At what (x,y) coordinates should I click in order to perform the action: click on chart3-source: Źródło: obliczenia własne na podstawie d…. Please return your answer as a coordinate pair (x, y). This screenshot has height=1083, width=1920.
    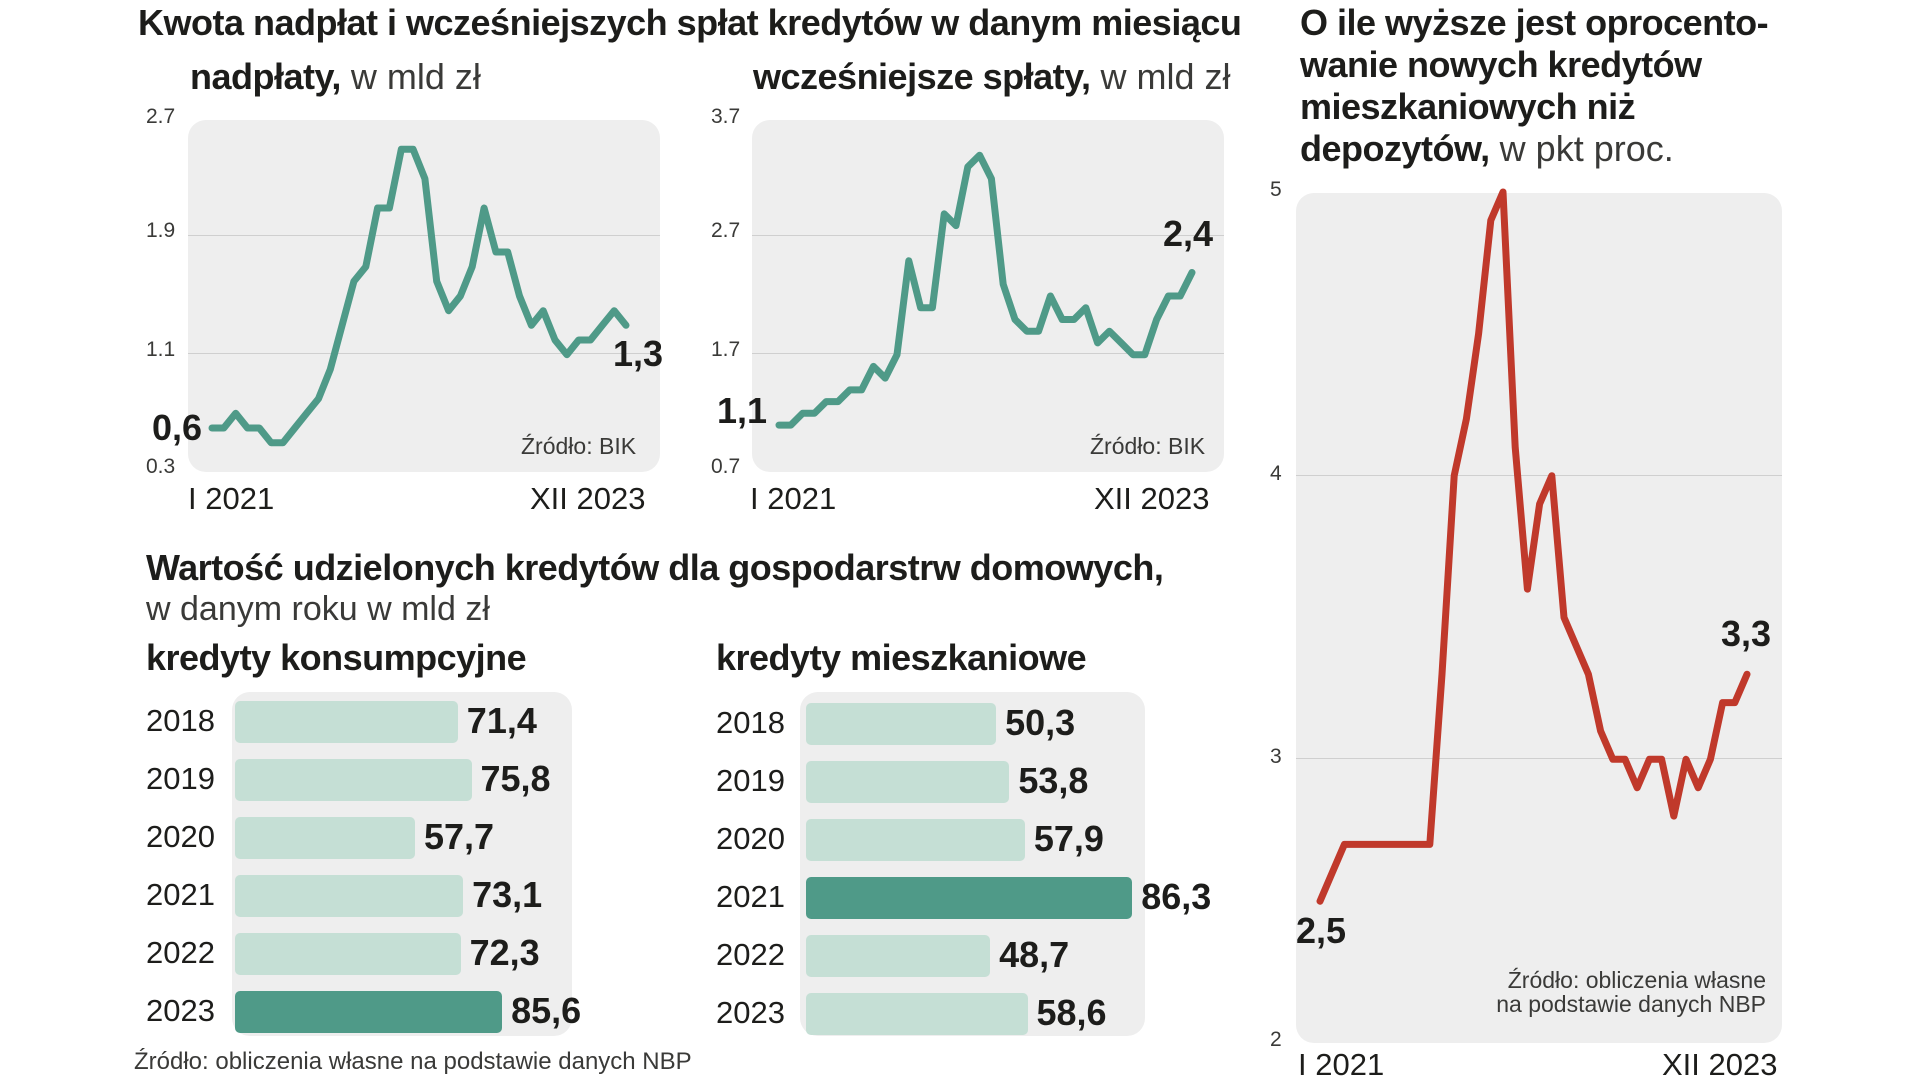
    Looking at the image, I should click on (1613, 992).